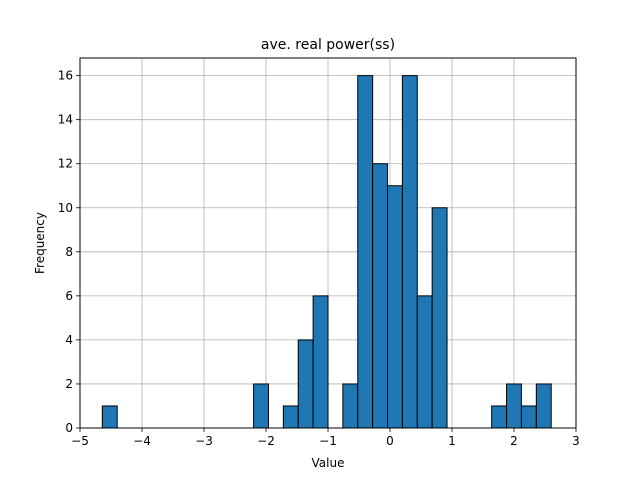  I want to click on y-tick-label: 16, so click(65, 76).